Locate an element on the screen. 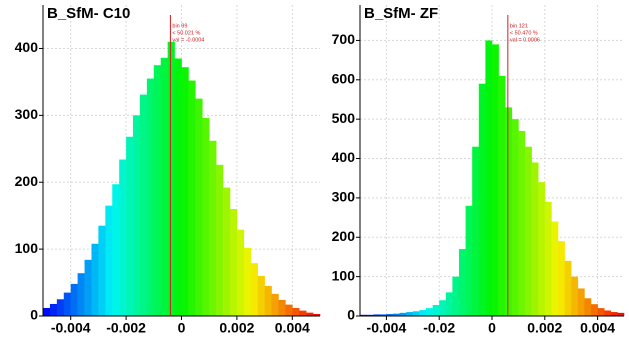  marker-label: < 50.021 % is located at coordinates (186, 33).